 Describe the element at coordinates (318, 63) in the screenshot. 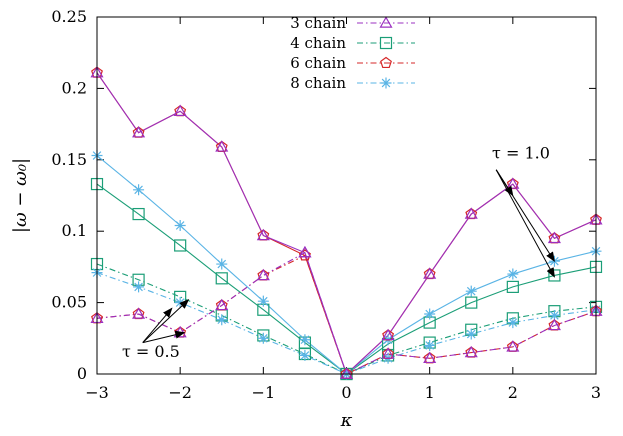

I see `legend-label: 6 chain` at that location.